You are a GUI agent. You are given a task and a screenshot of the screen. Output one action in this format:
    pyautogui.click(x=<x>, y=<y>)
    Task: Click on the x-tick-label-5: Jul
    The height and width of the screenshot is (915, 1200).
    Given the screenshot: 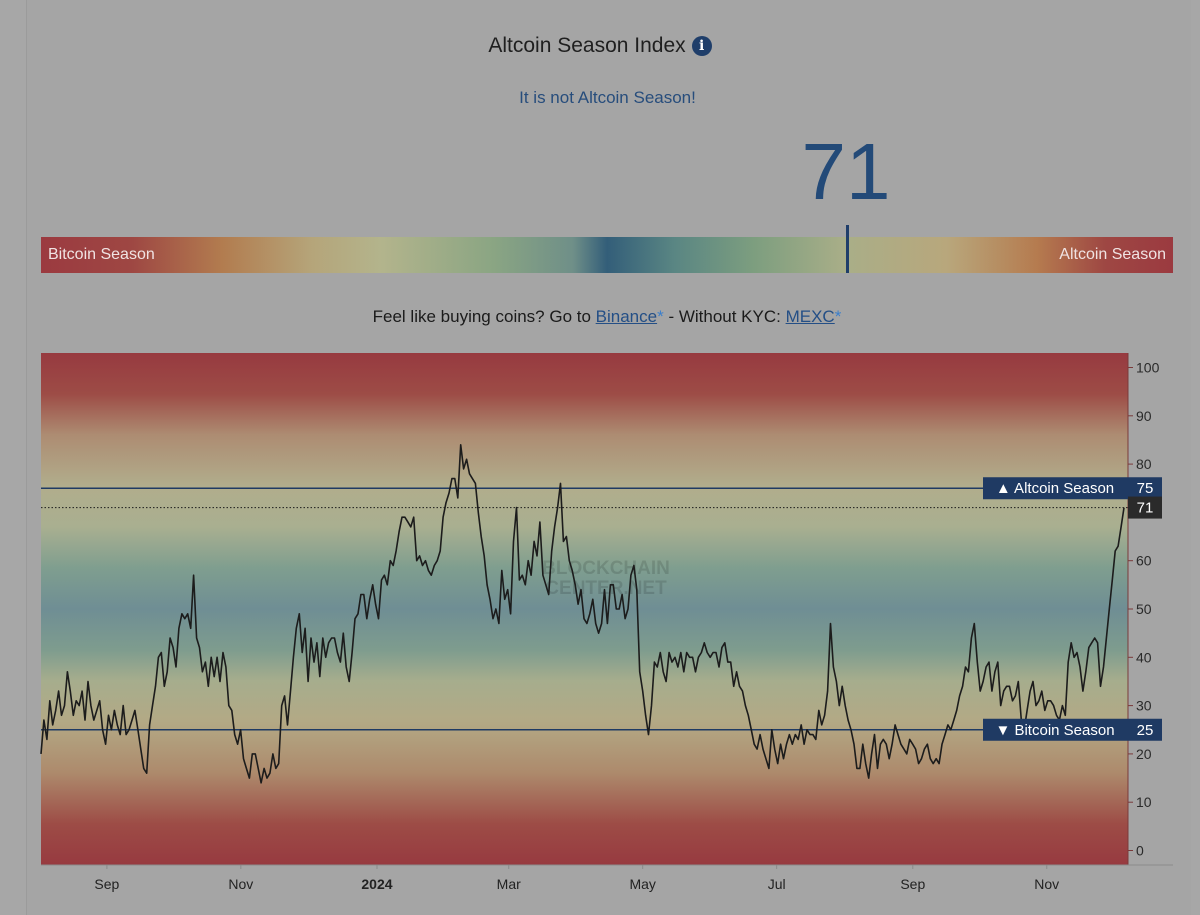 What is the action you would take?
    pyautogui.click(x=777, y=884)
    